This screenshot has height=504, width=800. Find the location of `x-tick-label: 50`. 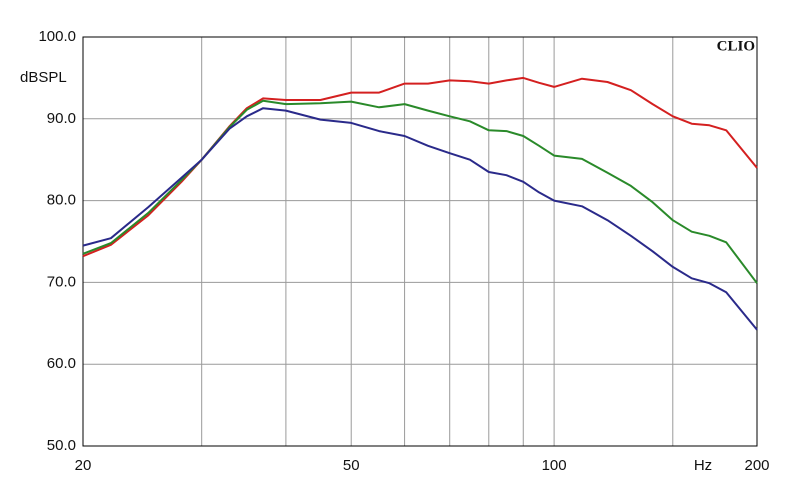

x-tick-label: 50 is located at coordinates (351, 465).